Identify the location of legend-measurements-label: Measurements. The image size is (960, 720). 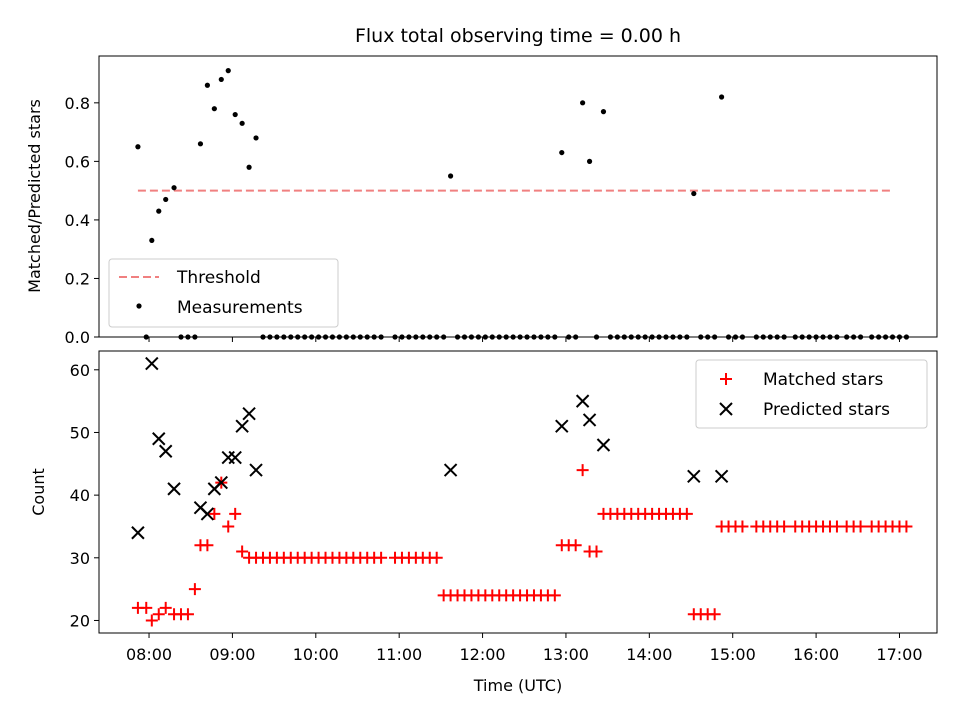
(240, 308).